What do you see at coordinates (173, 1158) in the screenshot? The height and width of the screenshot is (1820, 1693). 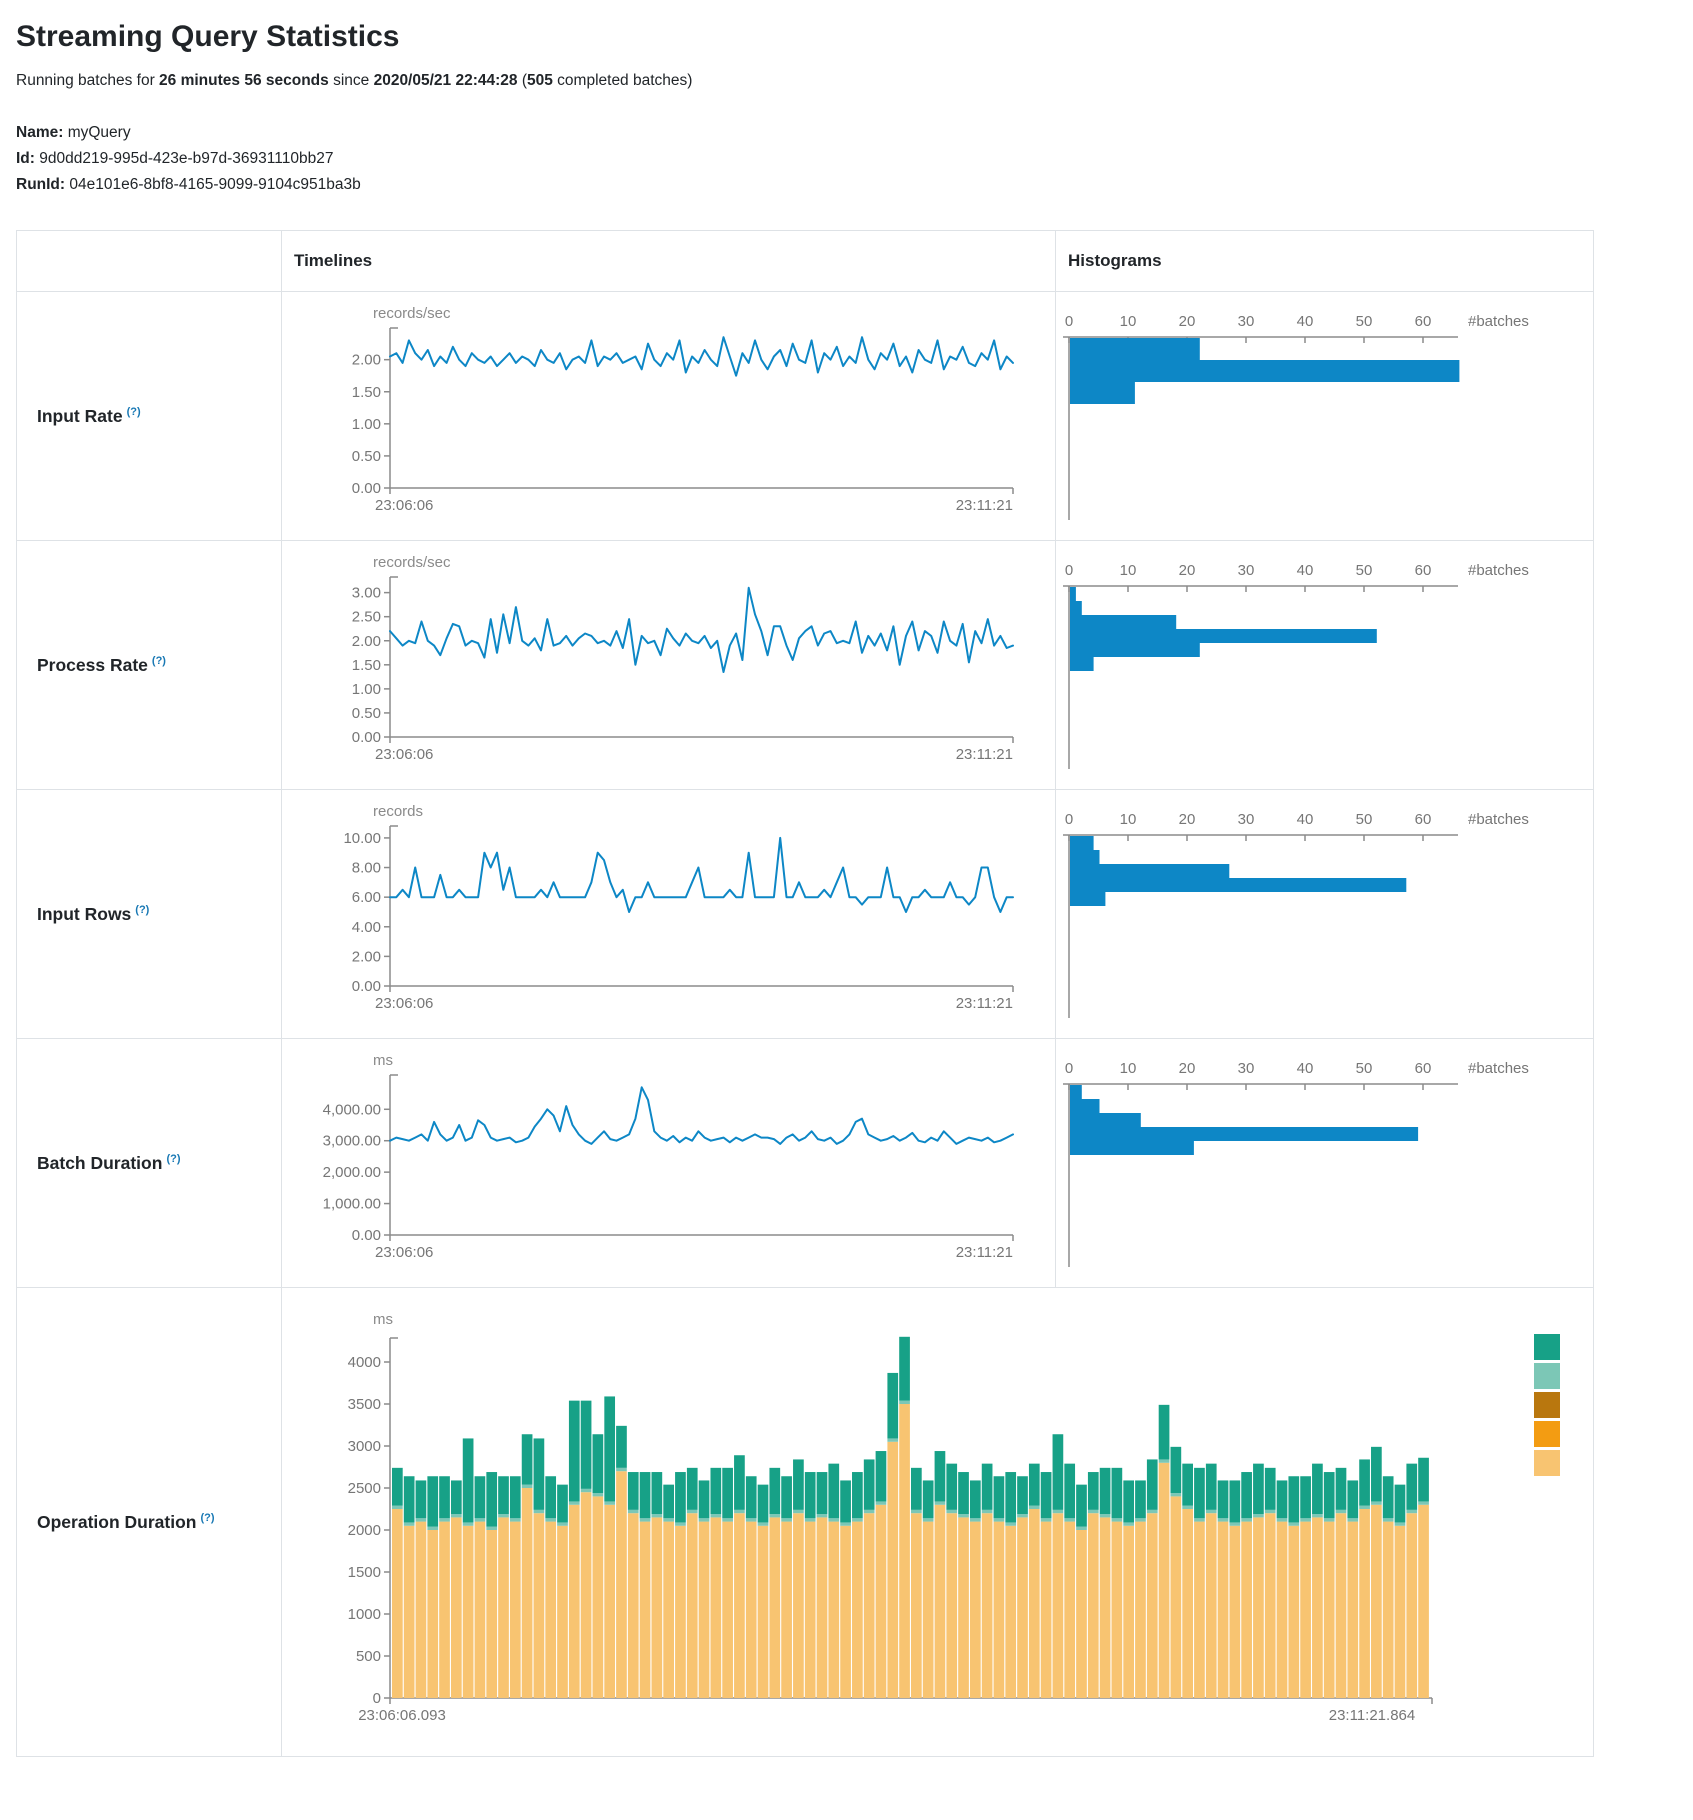 I see `batch-duration-help-icon: (?)` at bounding box center [173, 1158].